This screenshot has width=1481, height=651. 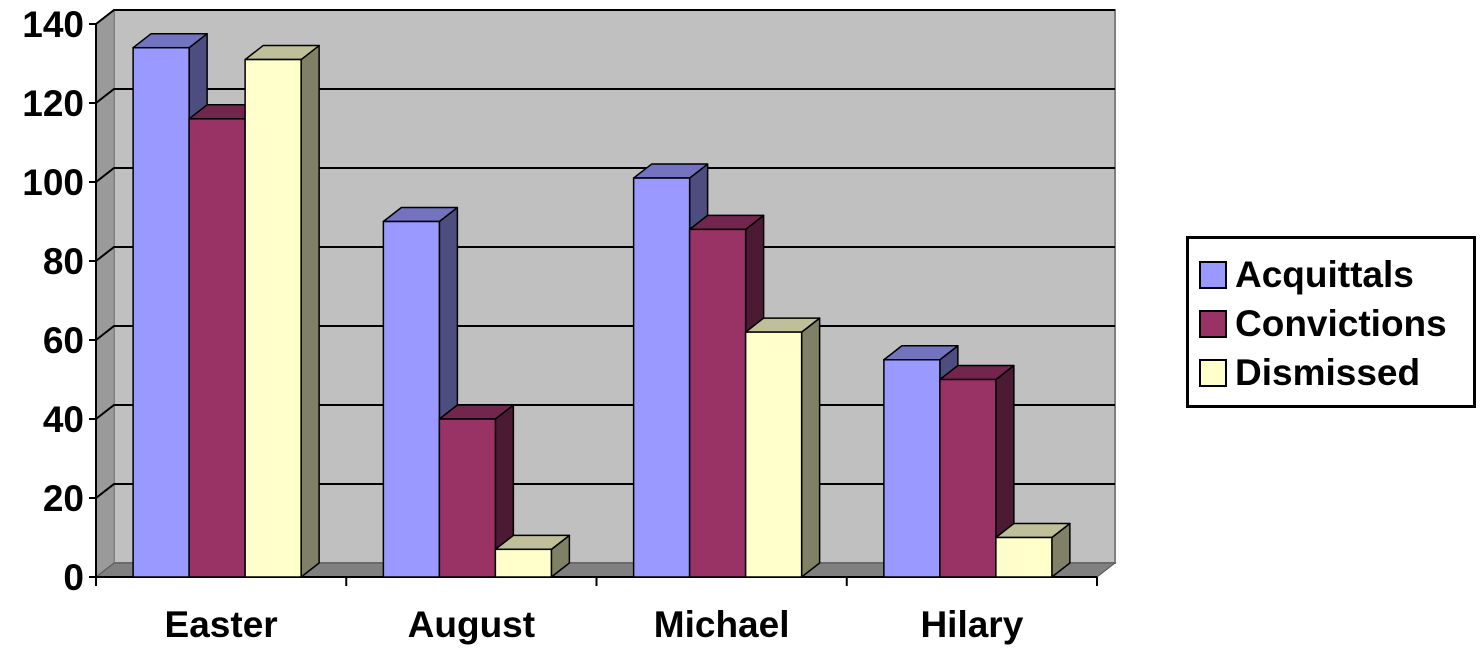 I want to click on legend-swatch-acquittals, so click(x=1213, y=275).